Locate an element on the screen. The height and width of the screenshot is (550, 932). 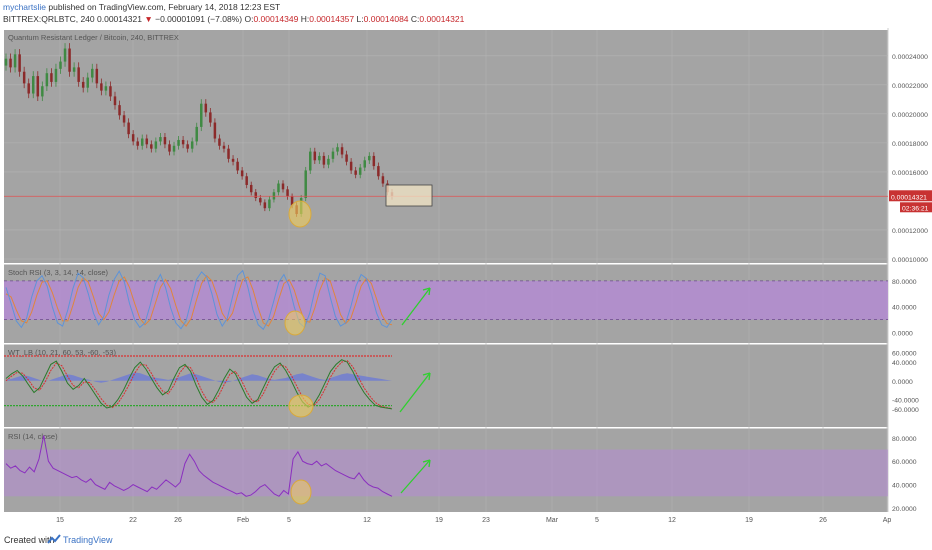
rsi-line is located at coordinates (199, 466).